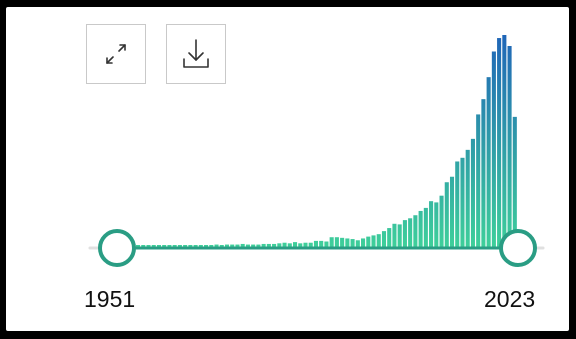  What do you see at coordinates (247, 245) in the screenshot?
I see `histogram-bar-1972` at bounding box center [247, 245].